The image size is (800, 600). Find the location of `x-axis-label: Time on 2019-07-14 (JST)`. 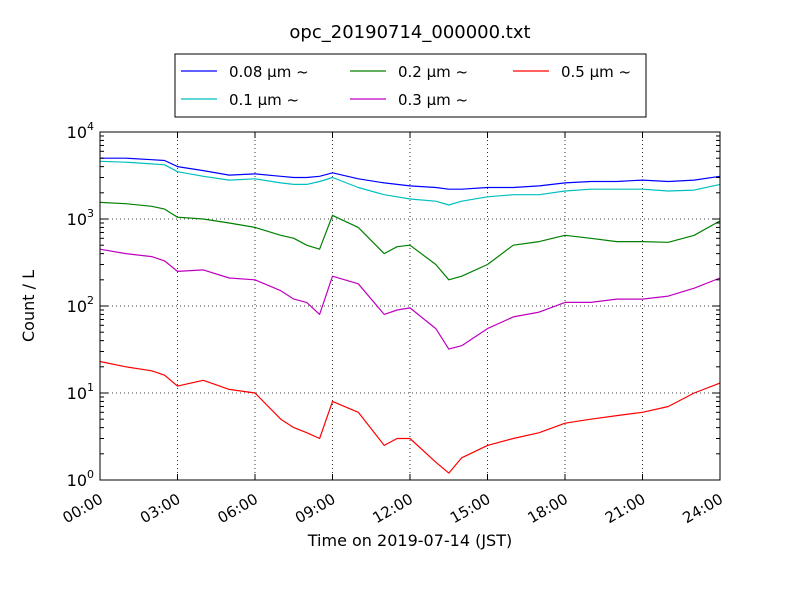

x-axis-label: Time on 2019-07-14 (JST) is located at coordinates (409, 540).